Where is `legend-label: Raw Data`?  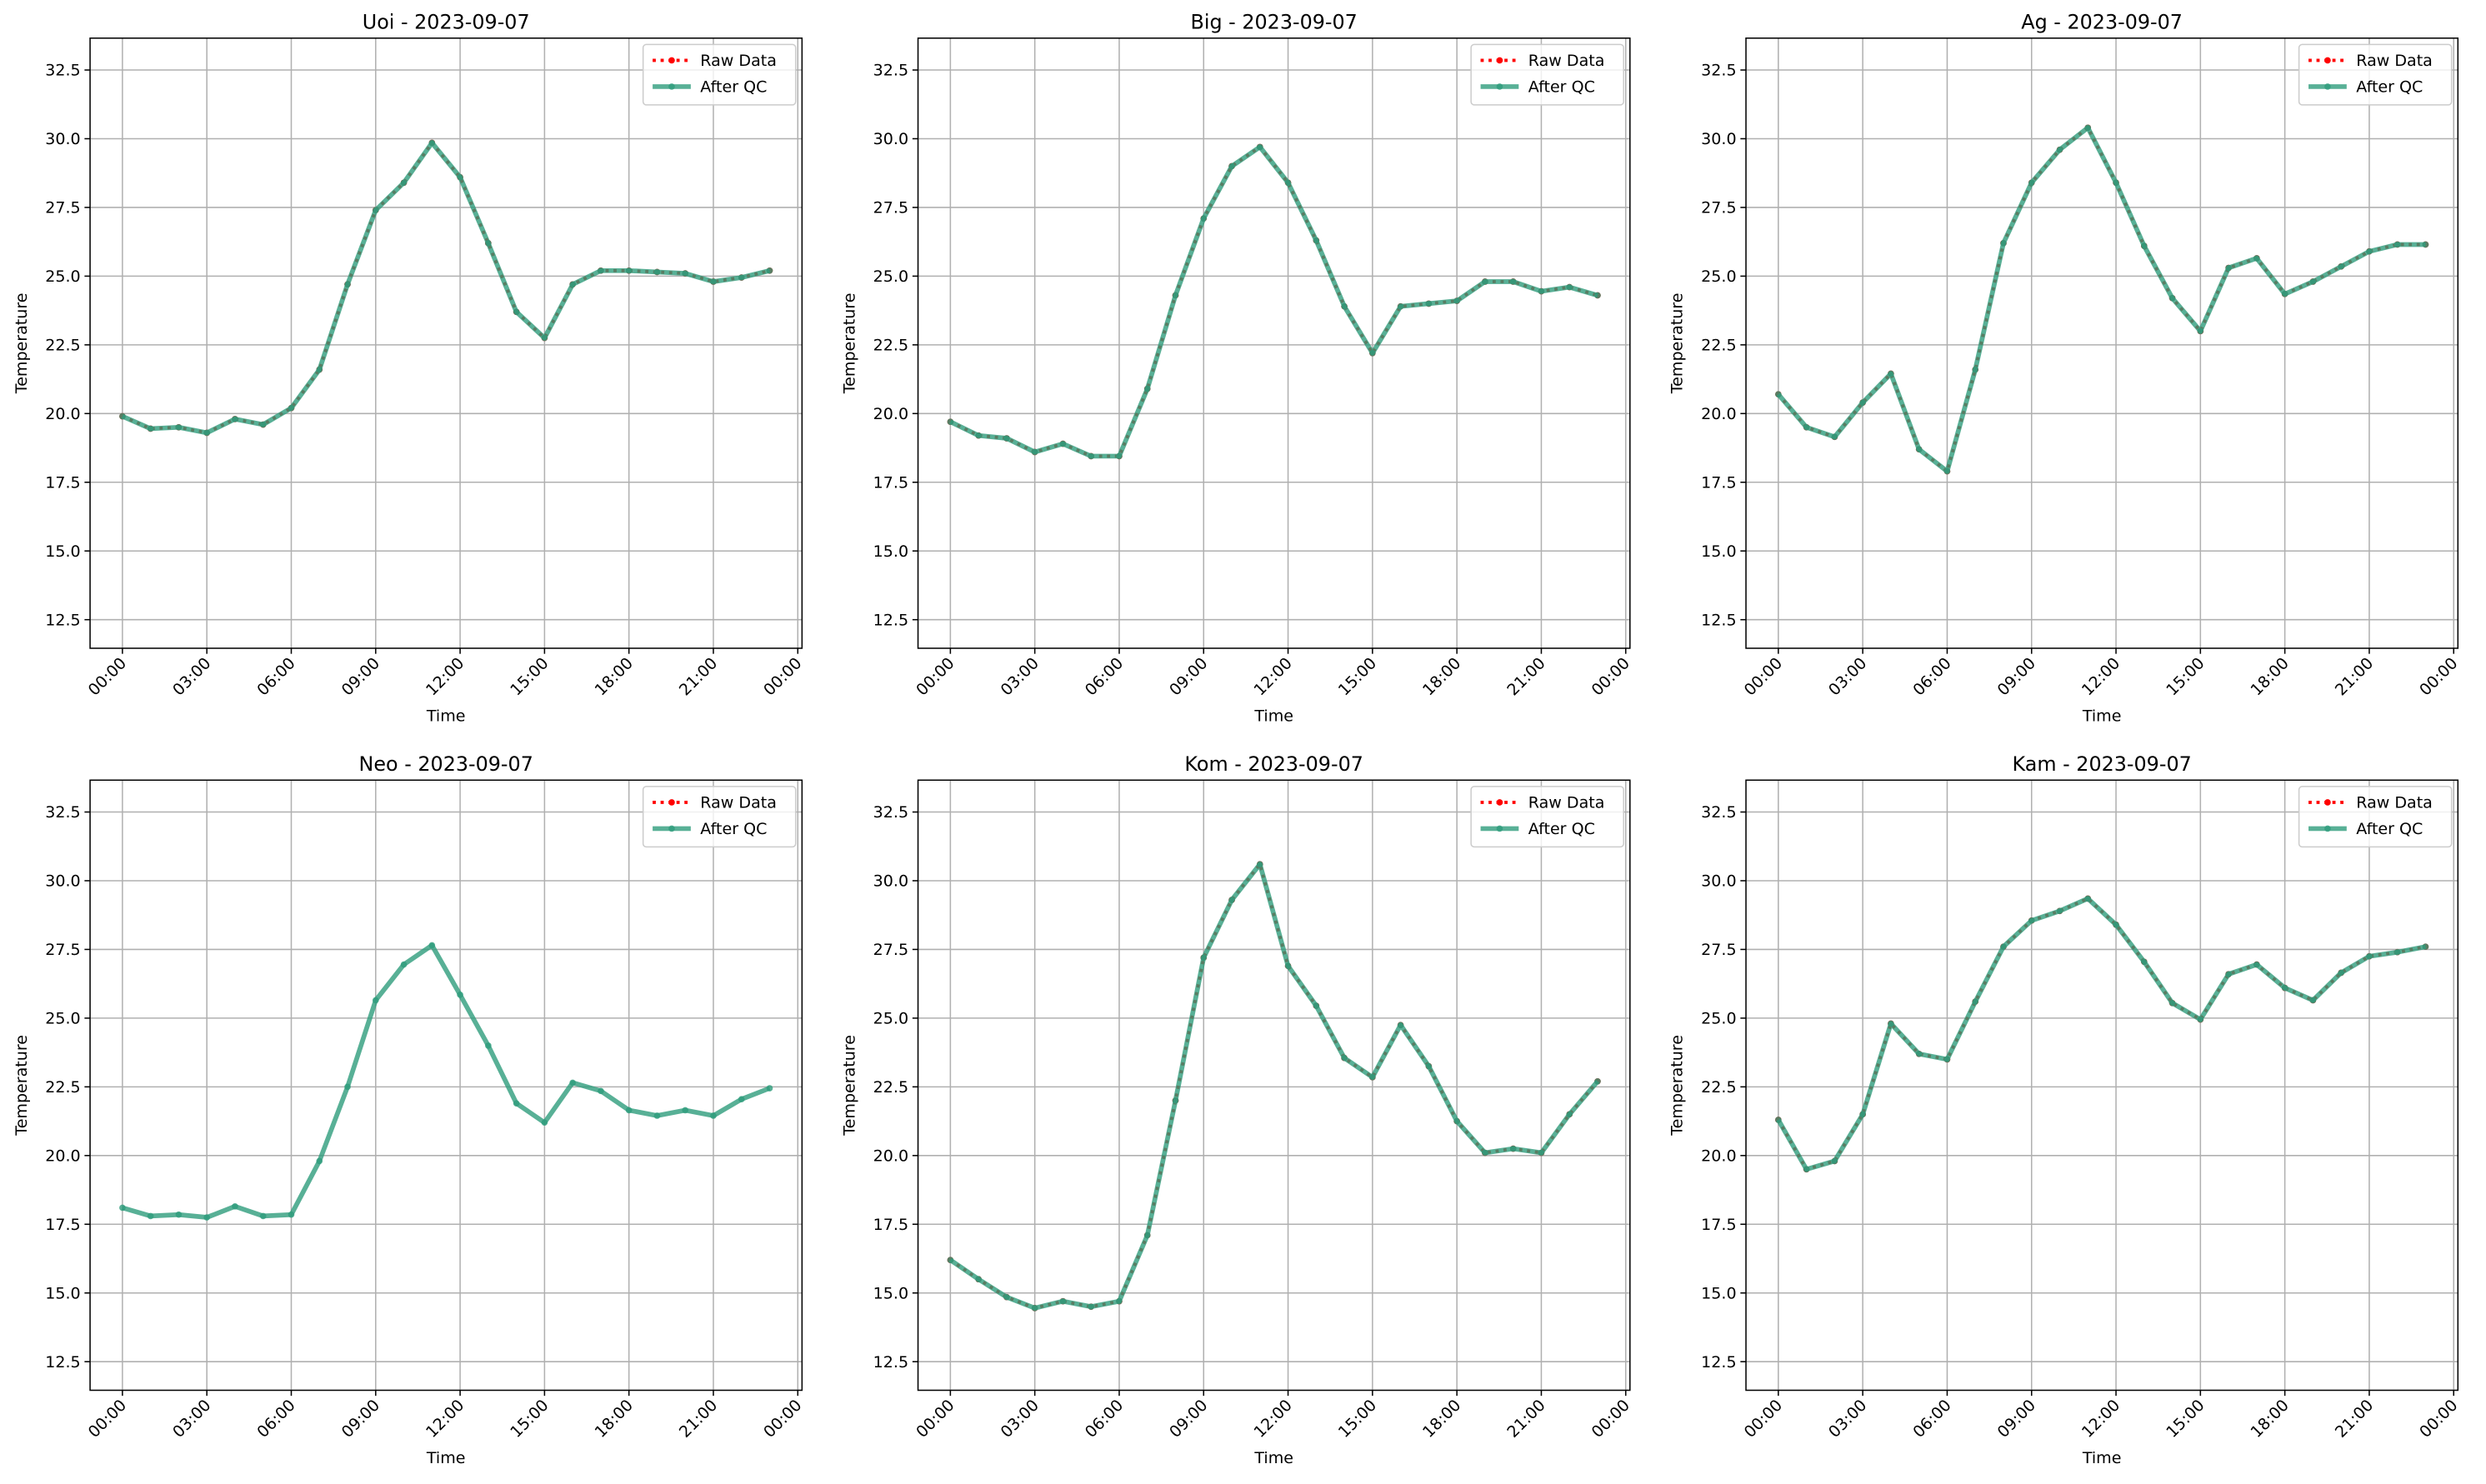
legend-label: Raw Data is located at coordinates (1567, 803).